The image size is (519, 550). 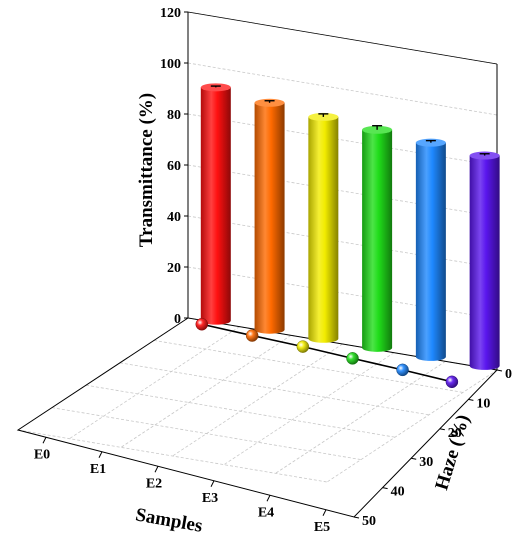 What do you see at coordinates (174, 217) in the screenshot?
I see `z-tick-label: 40` at bounding box center [174, 217].